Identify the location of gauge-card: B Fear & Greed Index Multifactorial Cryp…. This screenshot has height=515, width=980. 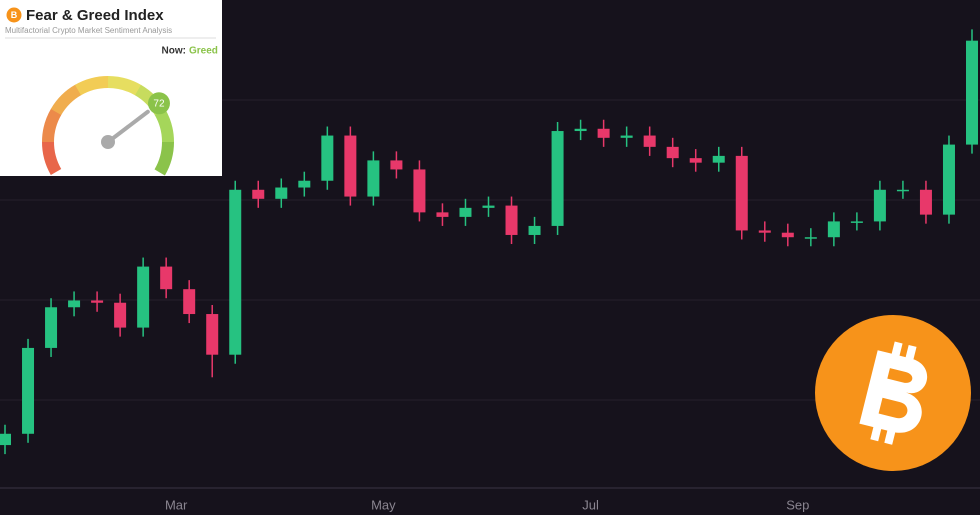
(111, 88).